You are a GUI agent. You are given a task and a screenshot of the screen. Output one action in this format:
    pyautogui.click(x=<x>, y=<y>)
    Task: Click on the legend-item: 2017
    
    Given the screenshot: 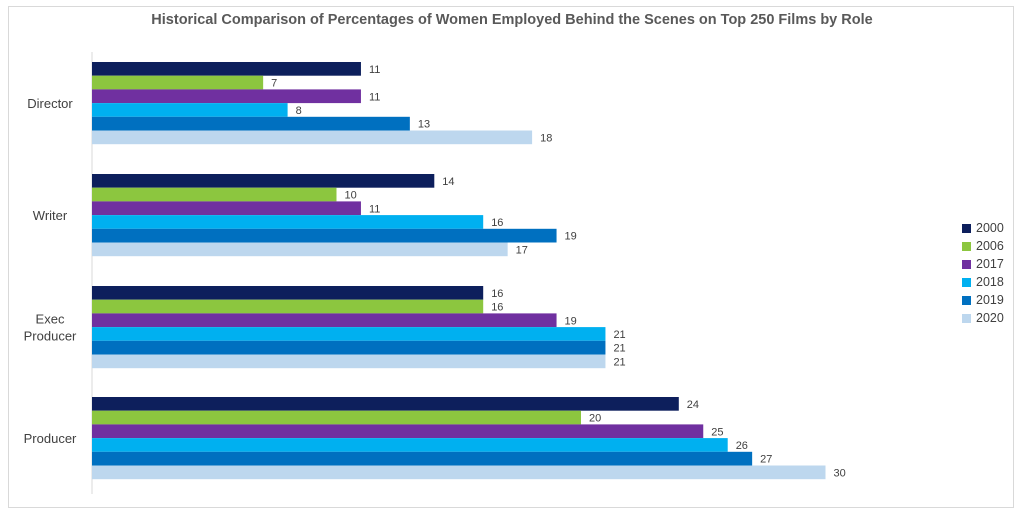 What is the action you would take?
    pyautogui.click(x=983, y=264)
    